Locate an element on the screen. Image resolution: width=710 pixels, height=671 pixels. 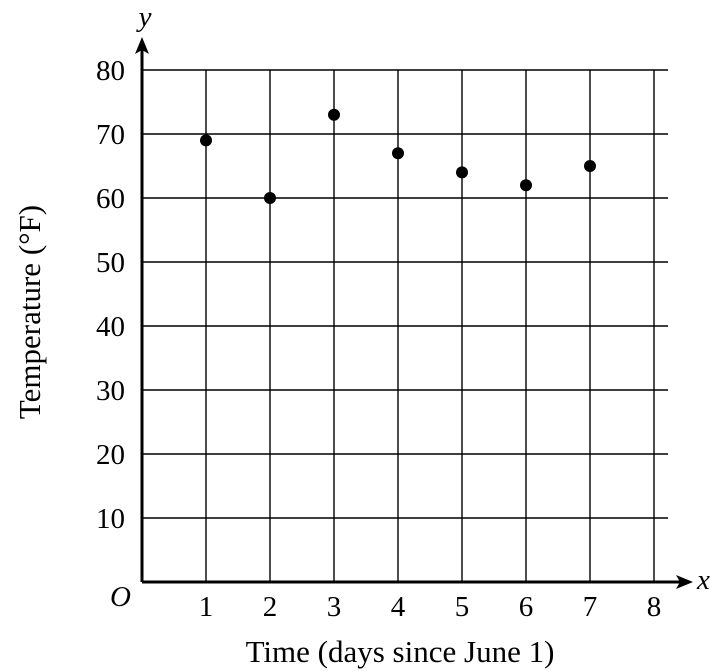
x-axis-title: Time (days since June 1) is located at coordinates (400, 651).